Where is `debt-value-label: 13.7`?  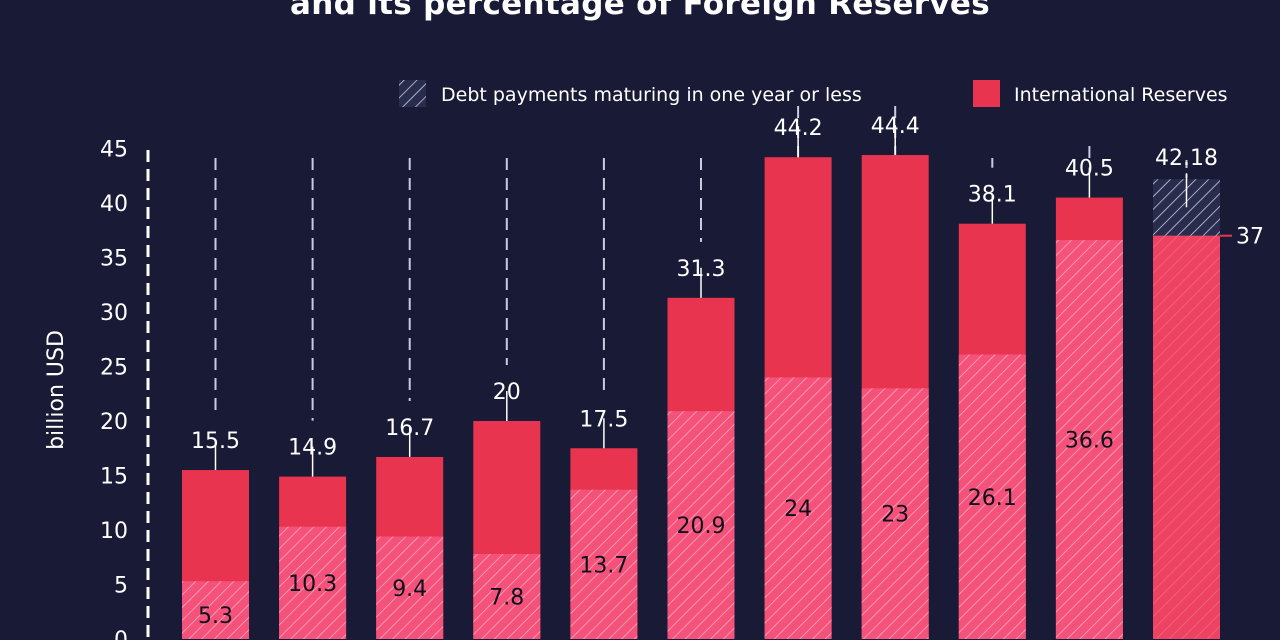 debt-value-label: 13.7 is located at coordinates (603, 565).